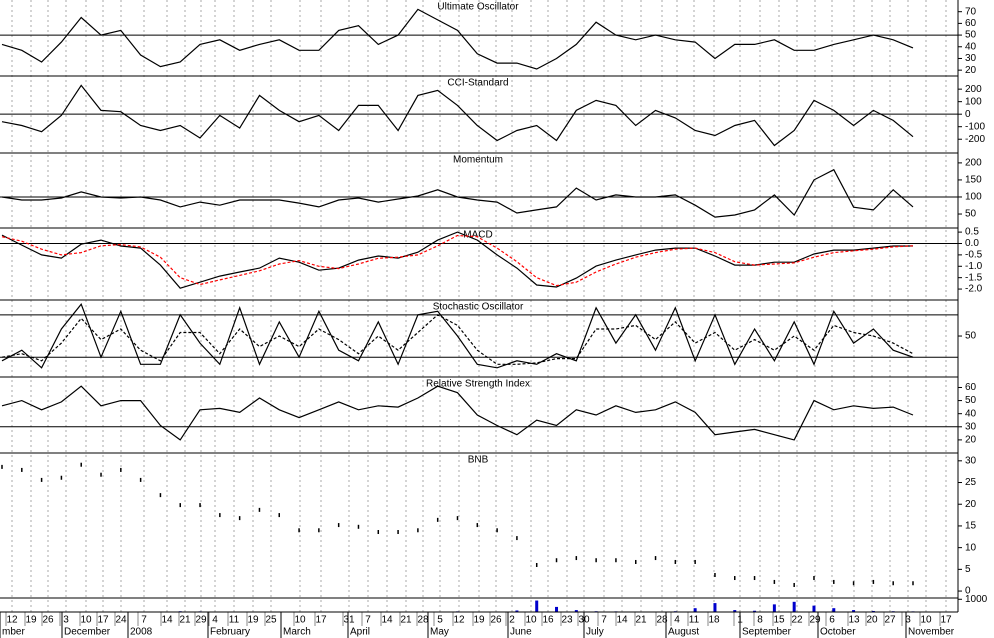 Image resolution: width=994 pixels, height=638 pixels. What do you see at coordinates (121, 620) in the screenshot?
I see `x-tick-label: 24` at bounding box center [121, 620].